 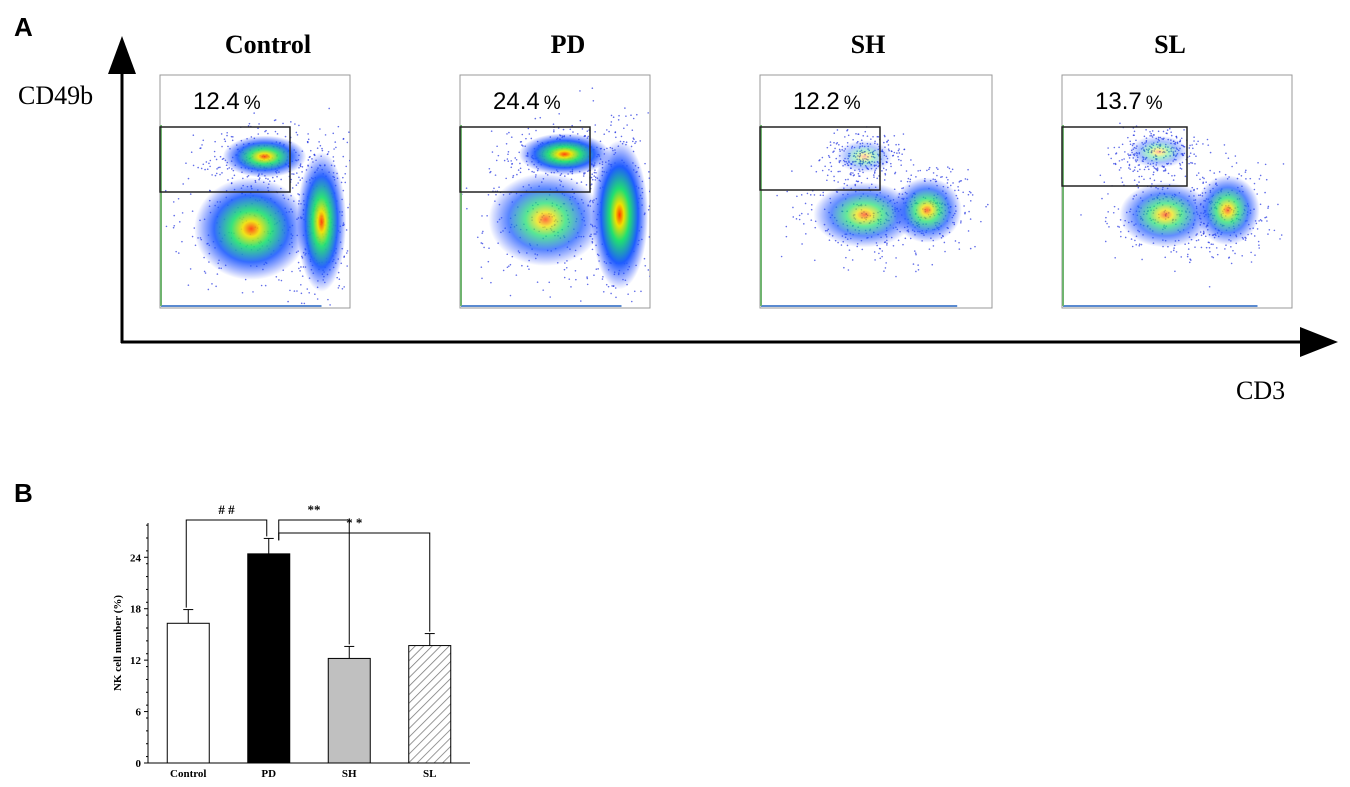 What do you see at coordinates (1260, 390) in the screenshot?
I see `axis-label: CD3` at bounding box center [1260, 390].